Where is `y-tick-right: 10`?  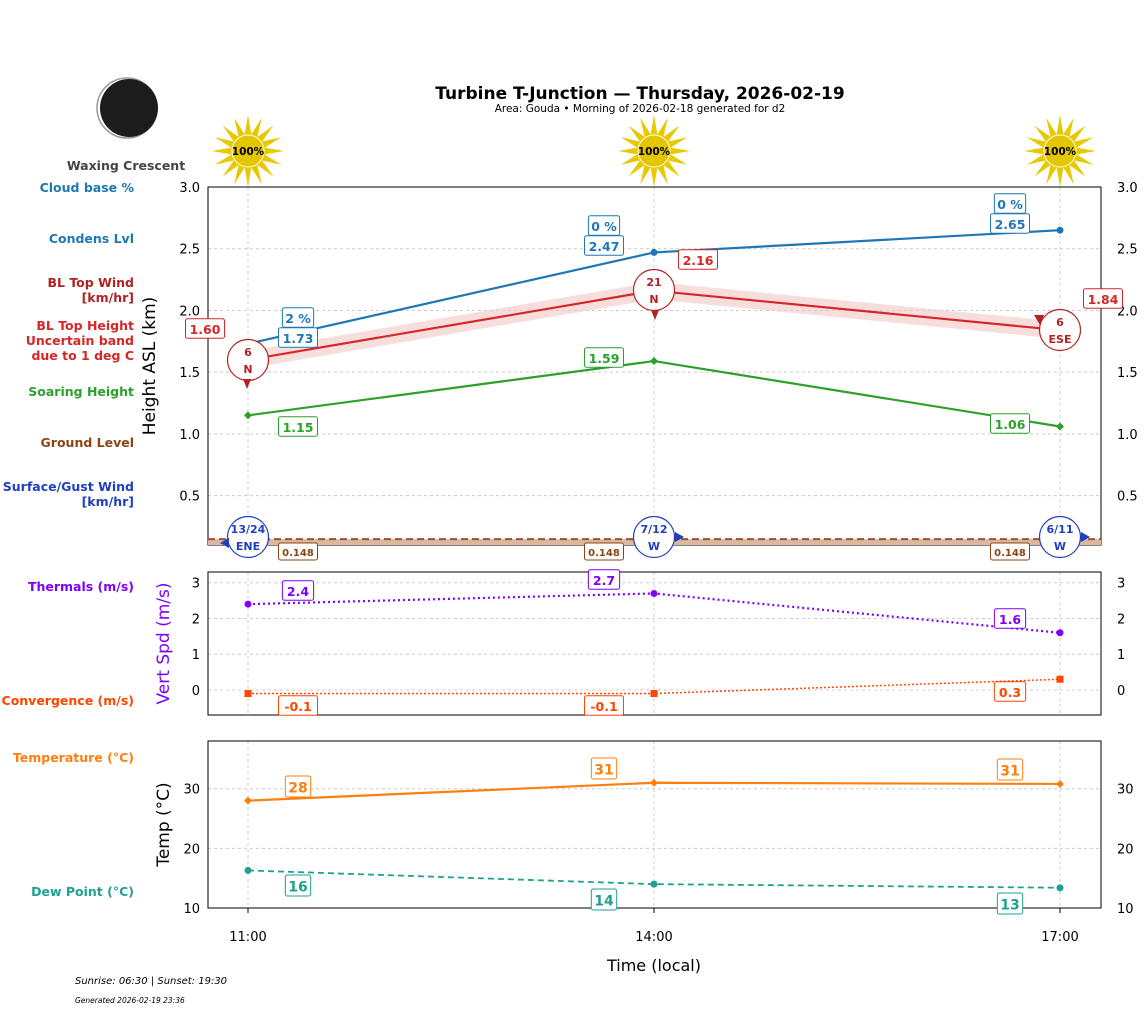
y-tick-right: 10 is located at coordinates (1125, 909).